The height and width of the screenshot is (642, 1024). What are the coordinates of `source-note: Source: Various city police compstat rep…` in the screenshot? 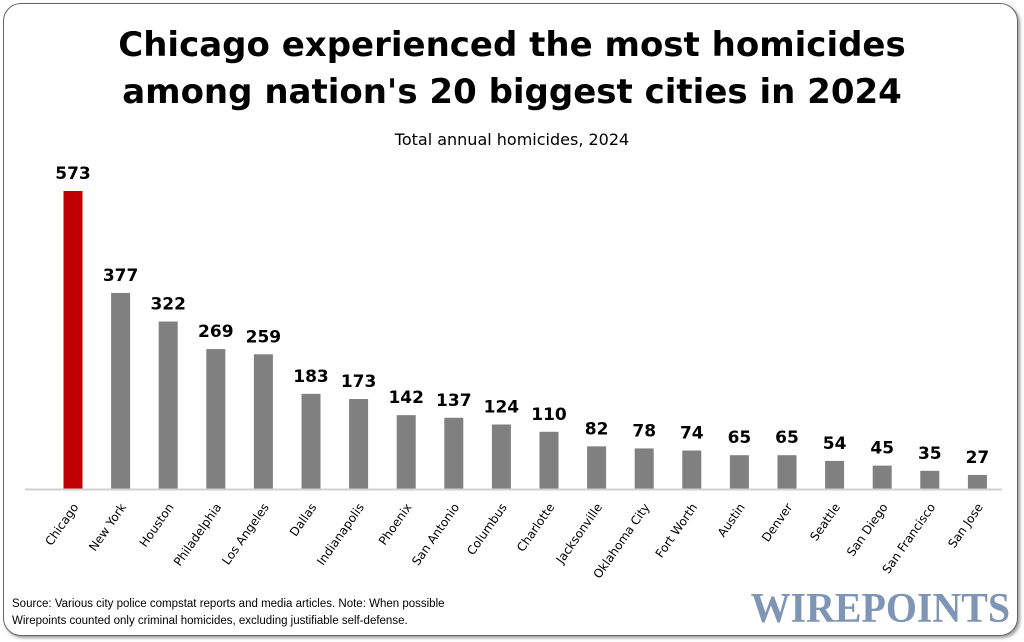 It's located at (228, 613).